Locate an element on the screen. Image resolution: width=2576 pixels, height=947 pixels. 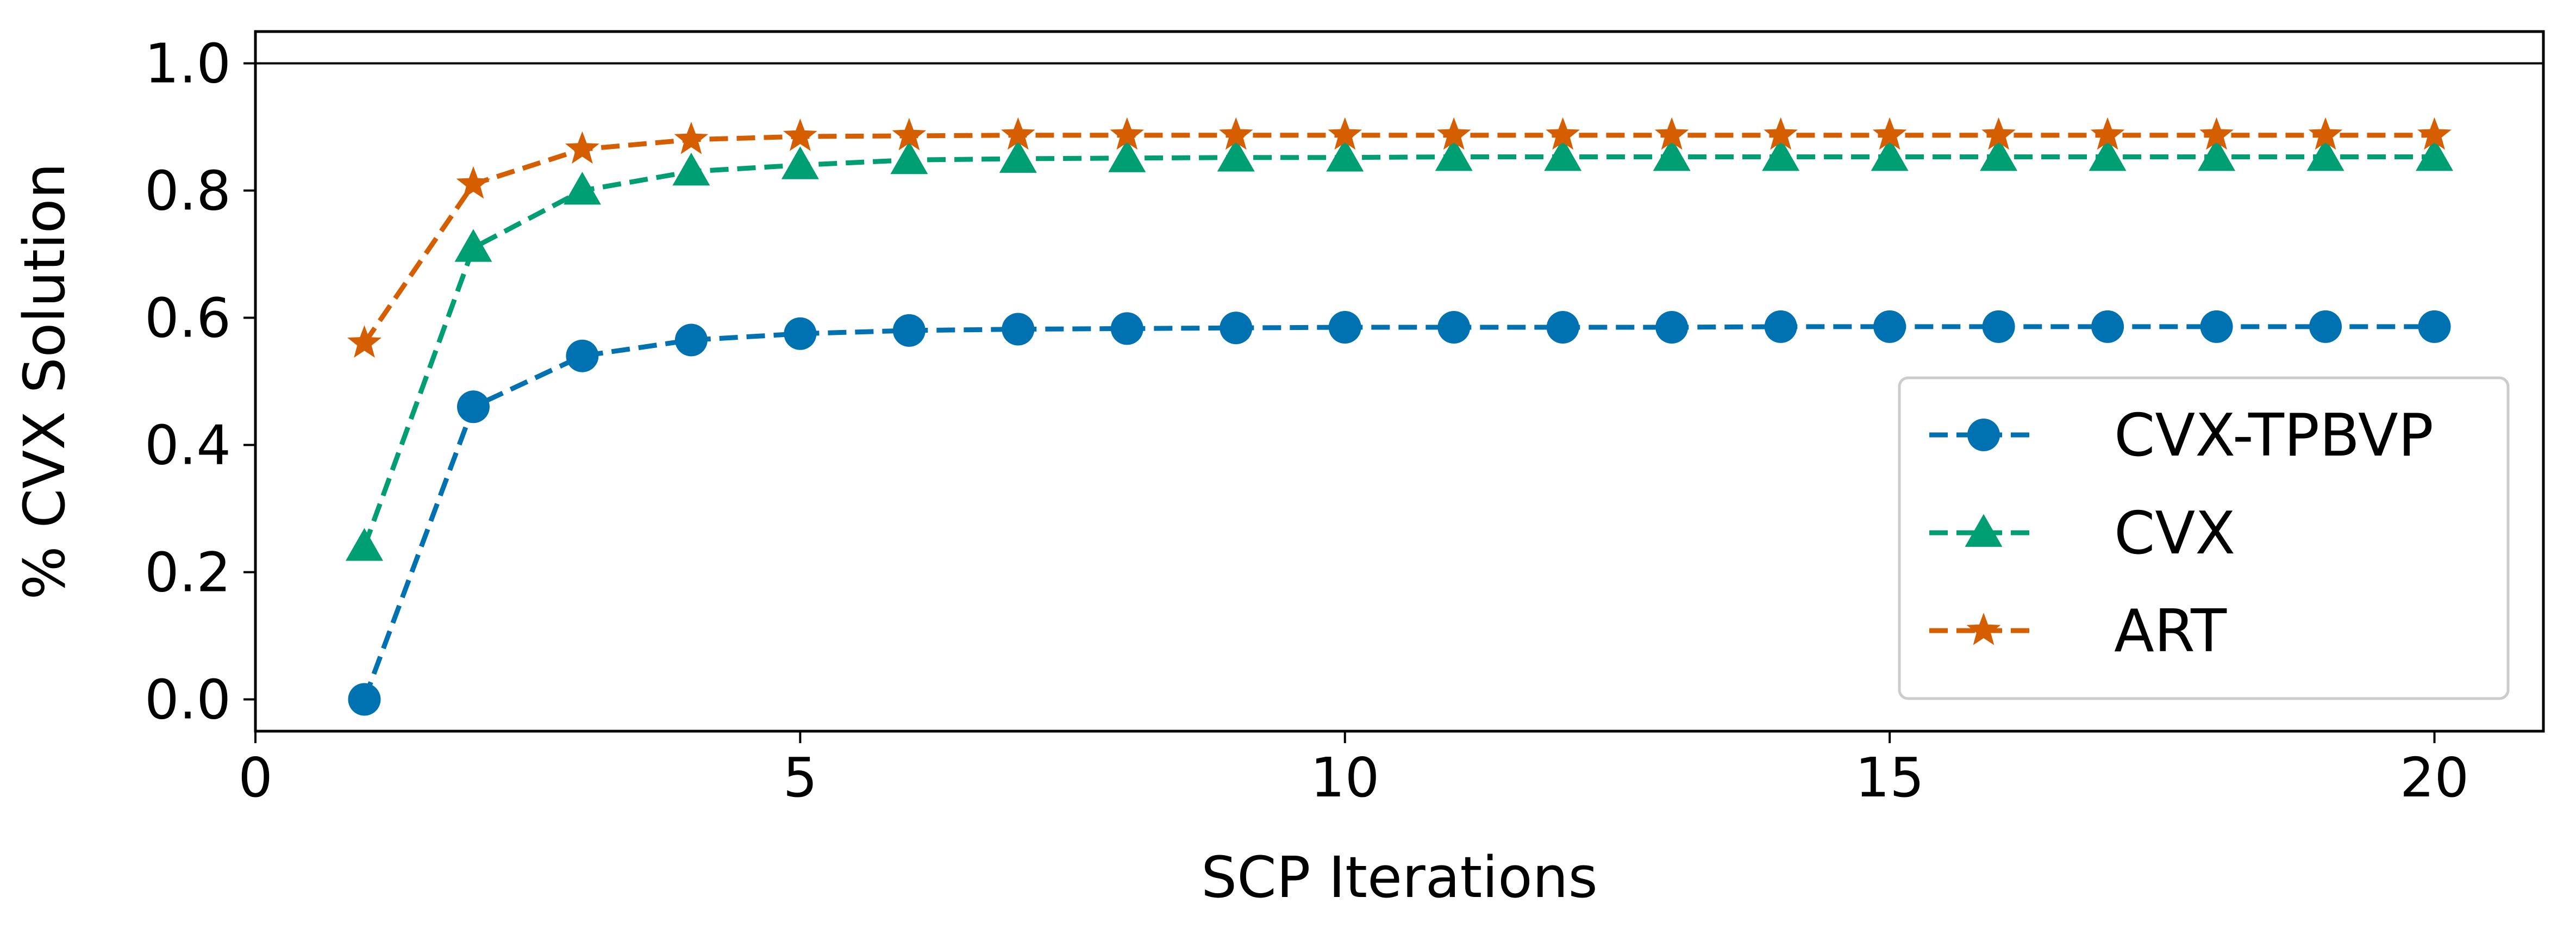
legend: CVX-TPBVP CVX ART is located at coordinates (2204, 538).